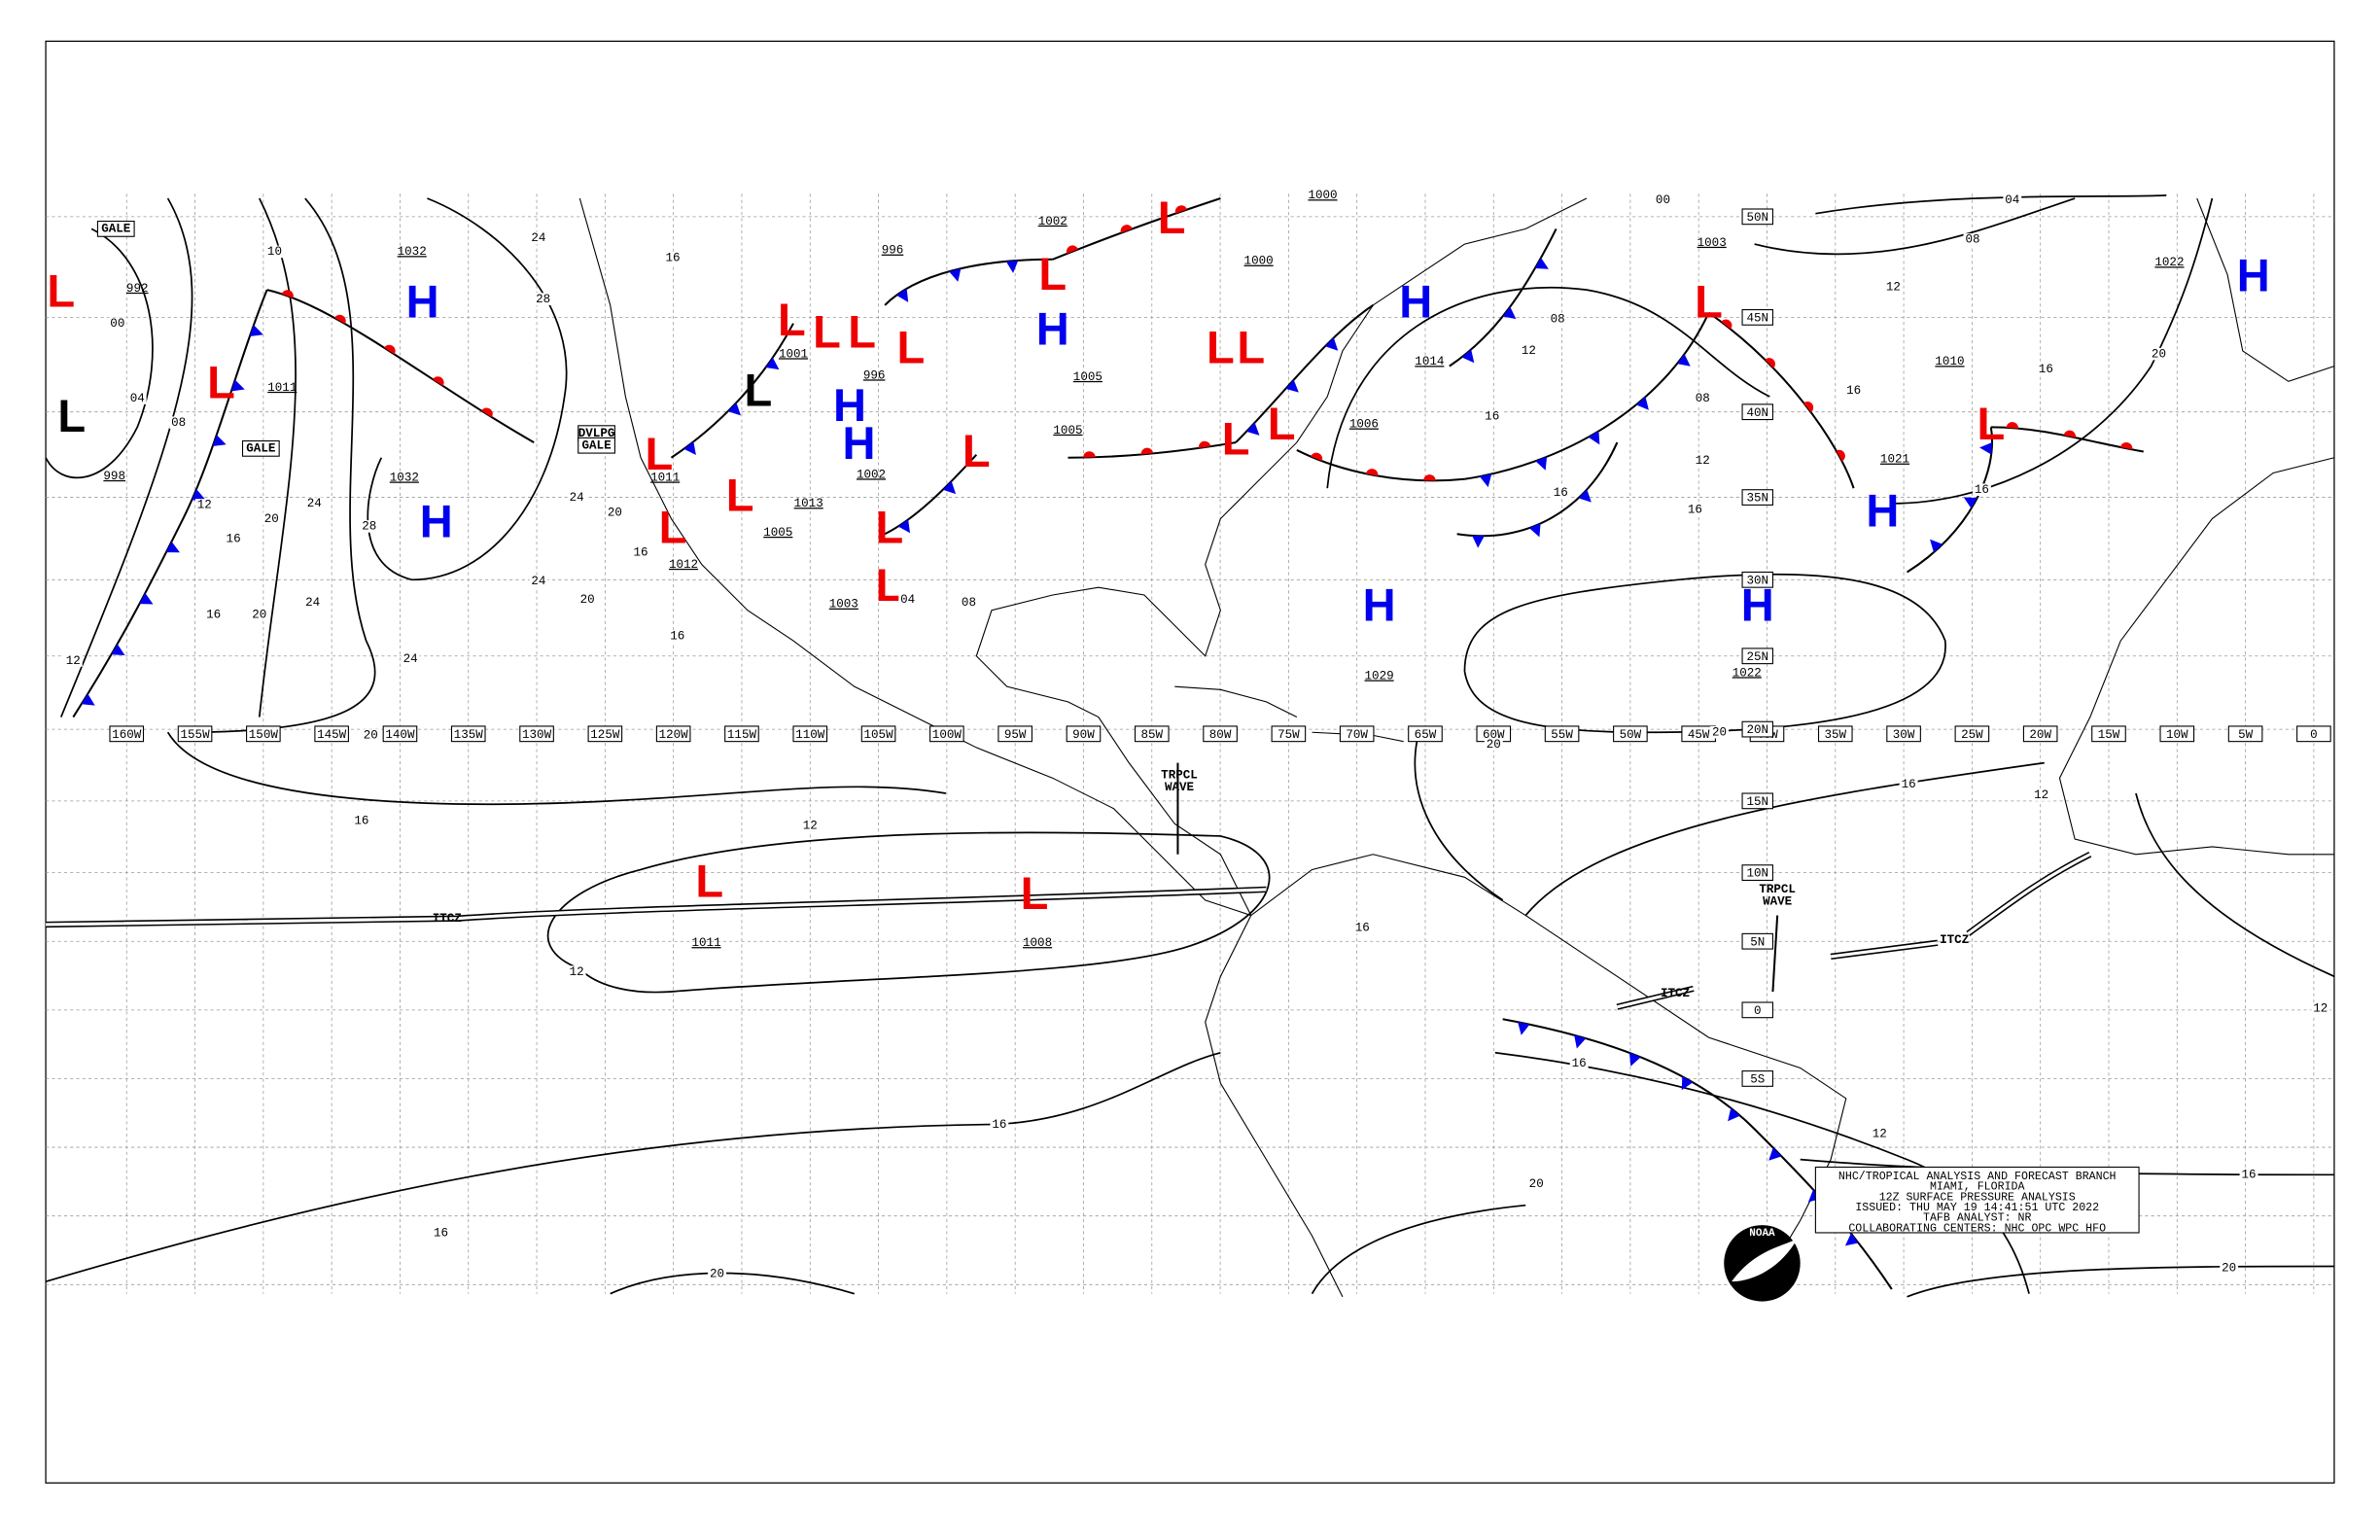 Image resolution: width=2380 pixels, height=1540 pixels. Describe the element at coordinates (1703, 398) in the screenshot. I see `isobar-label: 08` at that location.